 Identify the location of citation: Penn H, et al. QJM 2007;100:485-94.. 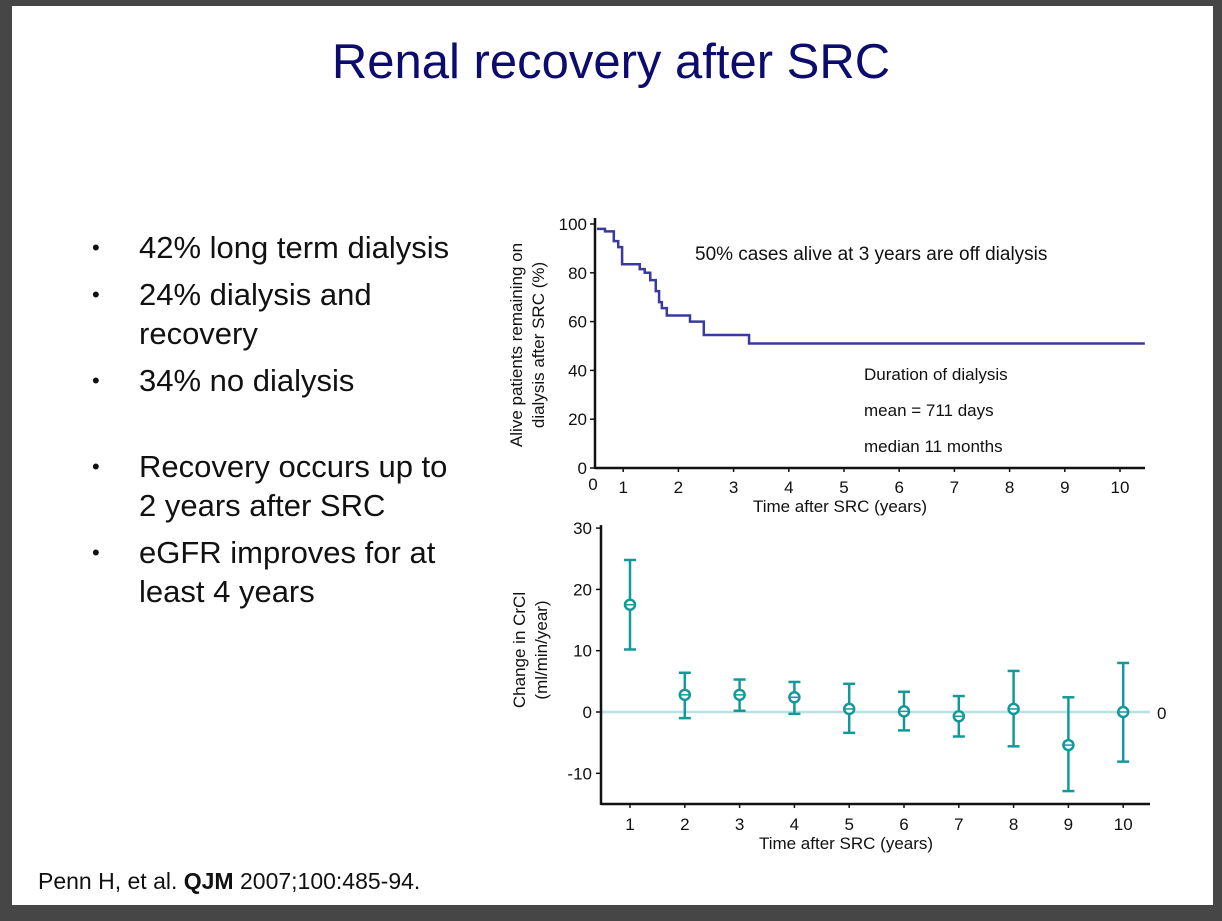
(229, 881).